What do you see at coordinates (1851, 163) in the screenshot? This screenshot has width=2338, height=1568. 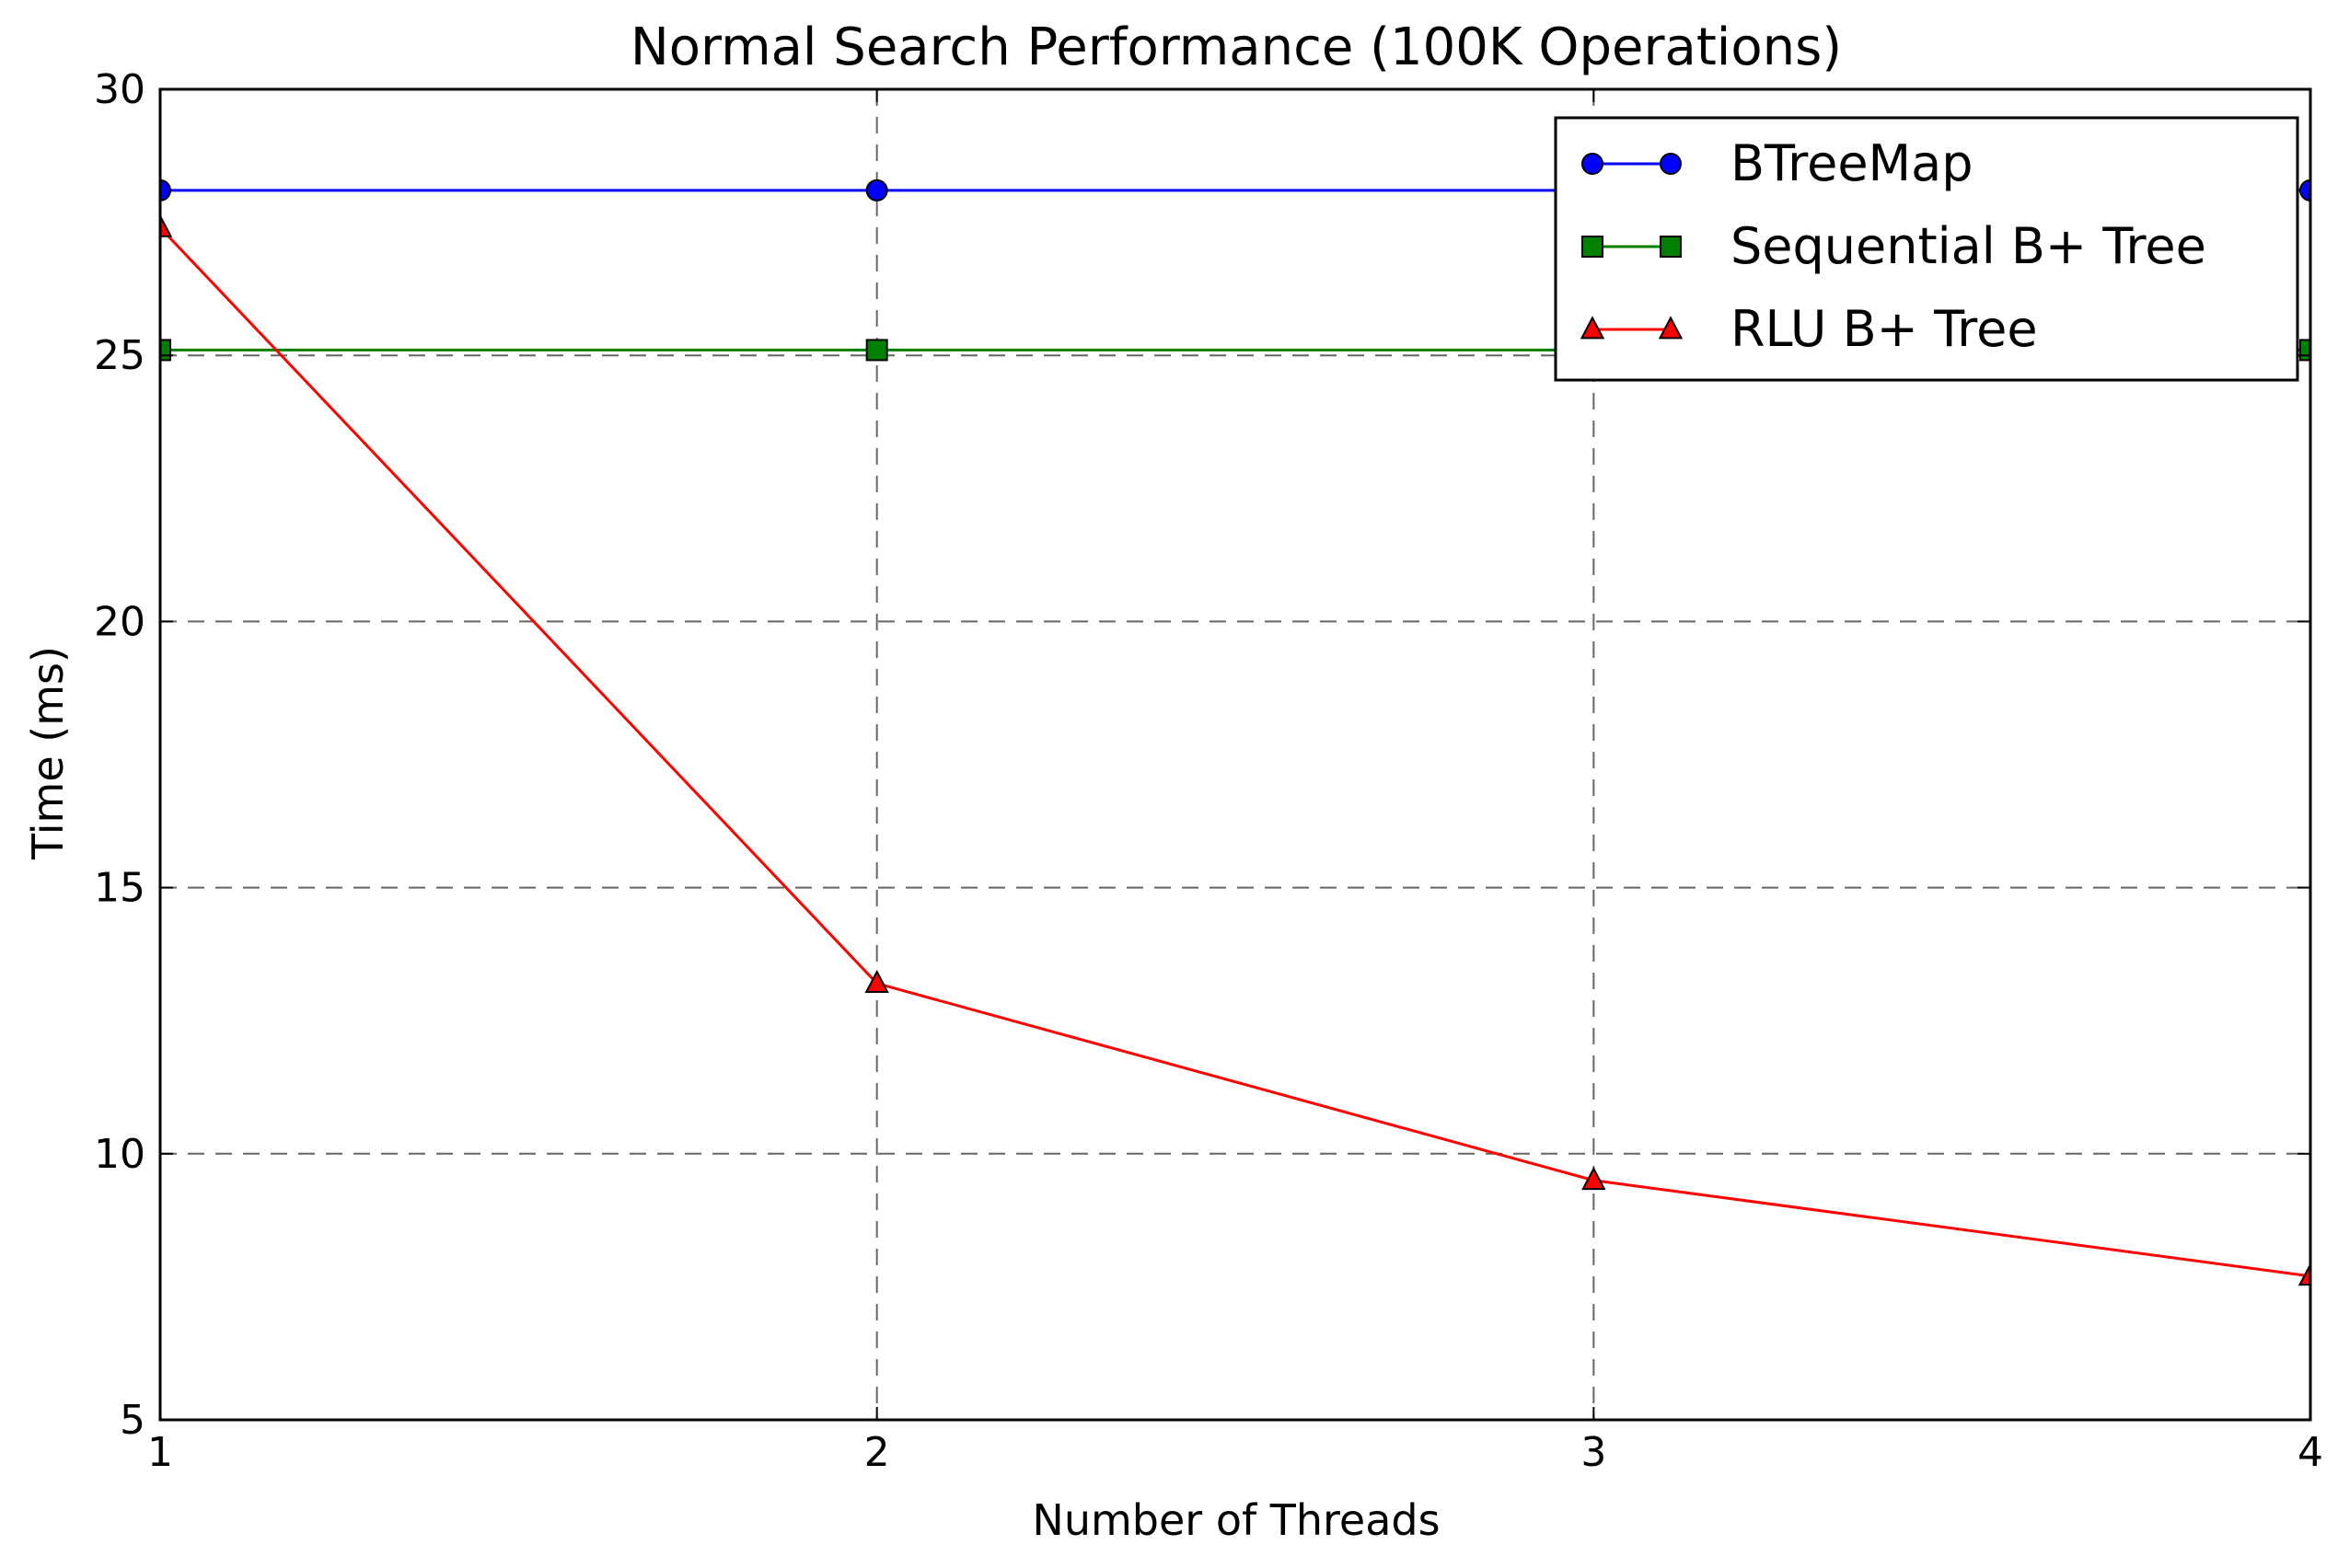 I see `legend-label: BTreeMap` at bounding box center [1851, 163].